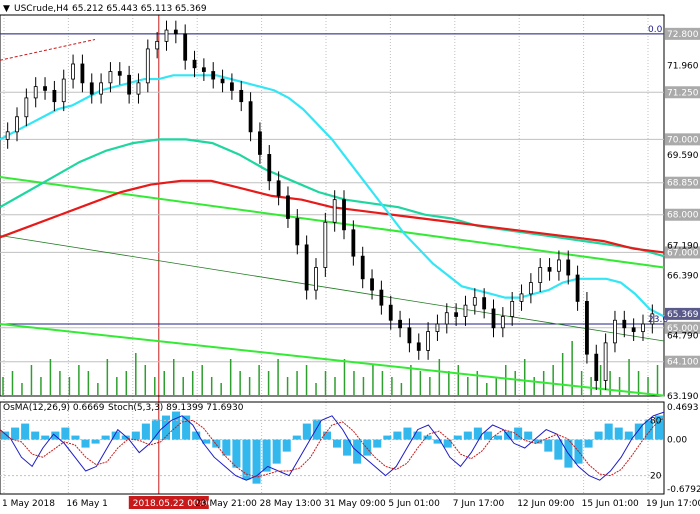 The height and width of the screenshot is (514, 700). What do you see at coordinates (683, 276) in the screenshot?
I see `price-tick-label: 66.390` at bounding box center [683, 276].